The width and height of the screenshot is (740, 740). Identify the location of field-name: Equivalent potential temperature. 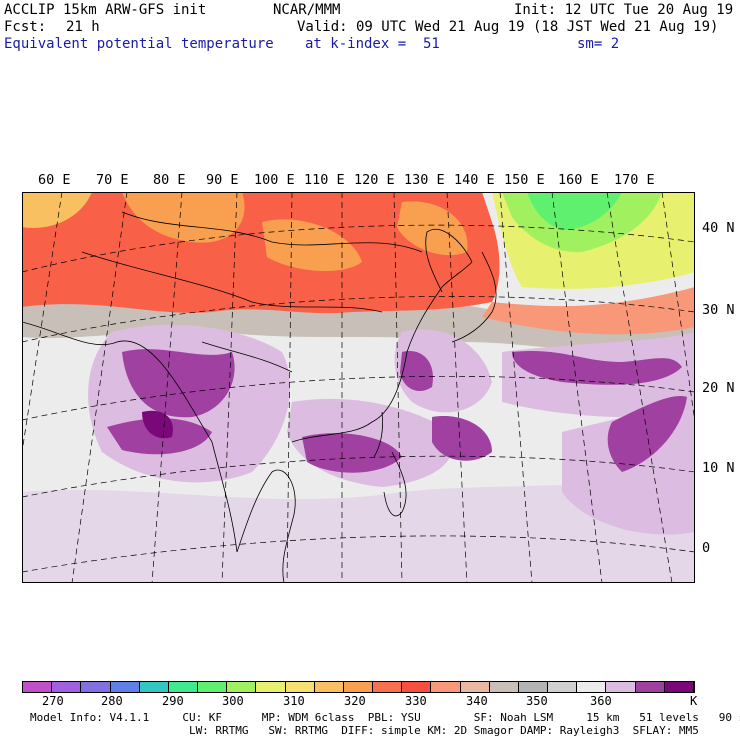
(139, 44).